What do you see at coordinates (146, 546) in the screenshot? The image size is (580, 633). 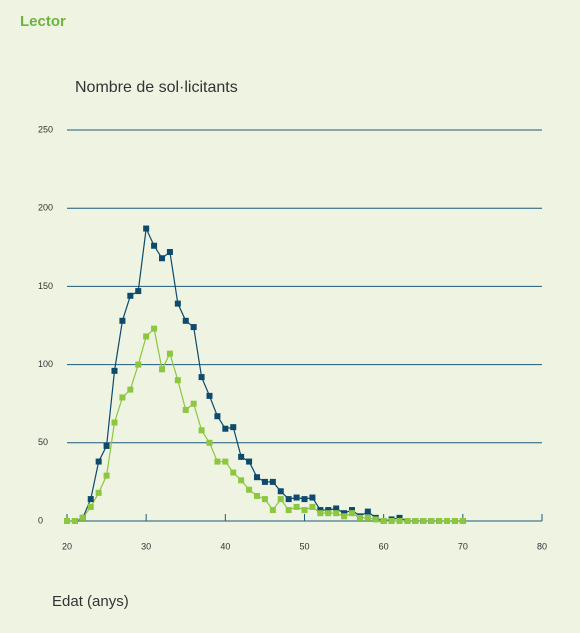 I see `x-tick-label: 30` at bounding box center [146, 546].